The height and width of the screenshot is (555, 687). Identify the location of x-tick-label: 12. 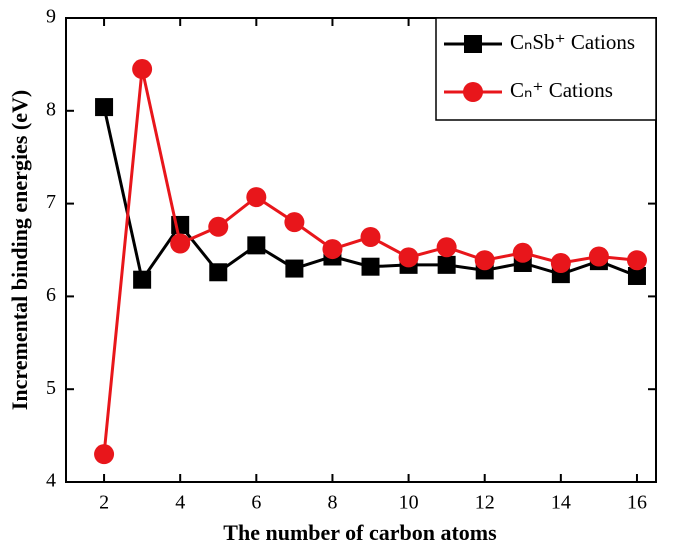
(485, 503).